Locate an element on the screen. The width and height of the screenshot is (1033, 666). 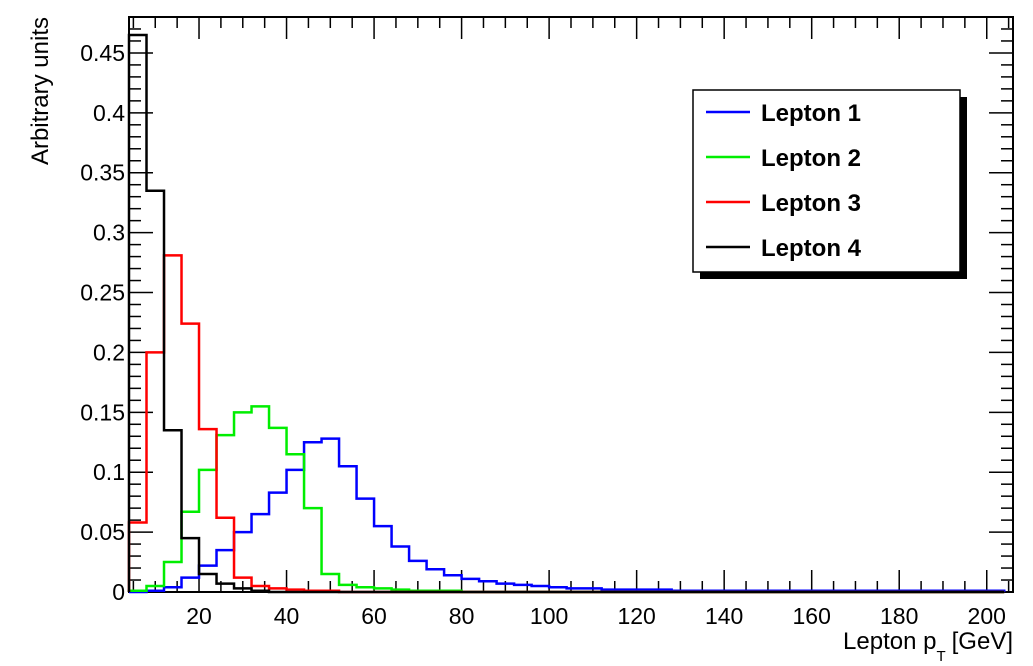
x-tick-label: 60 is located at coordinates (374, 616).